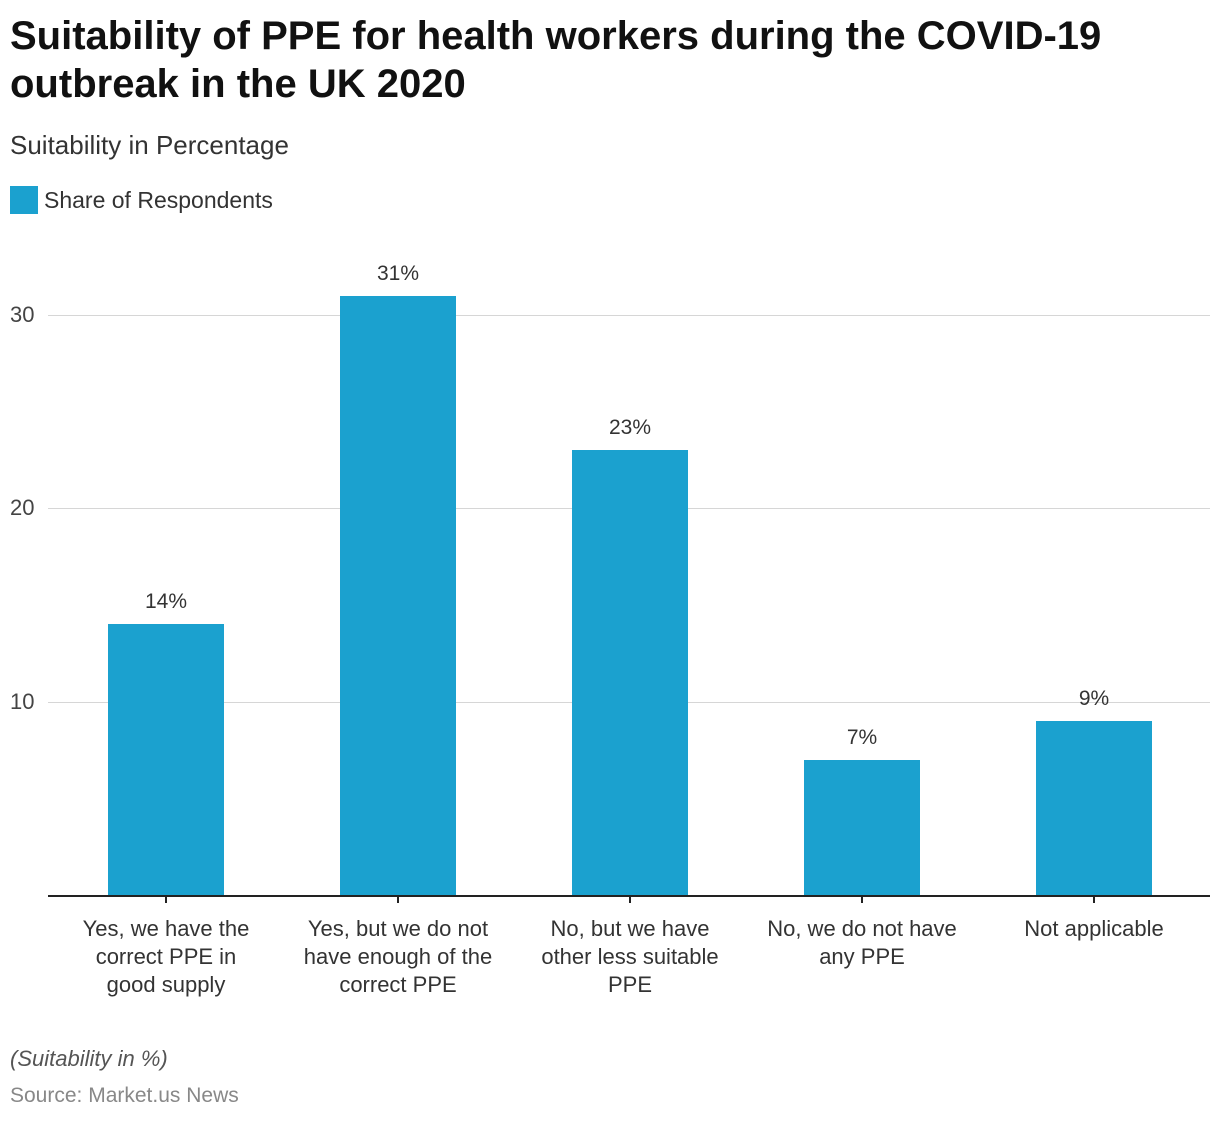 Image resolution: width=1220 pixels, height=1122 pixels. Describe the element at coordinates (630, 956) in the screenshot. I see `x-tick-label: No, but we have other less suitable PPE` at that location.